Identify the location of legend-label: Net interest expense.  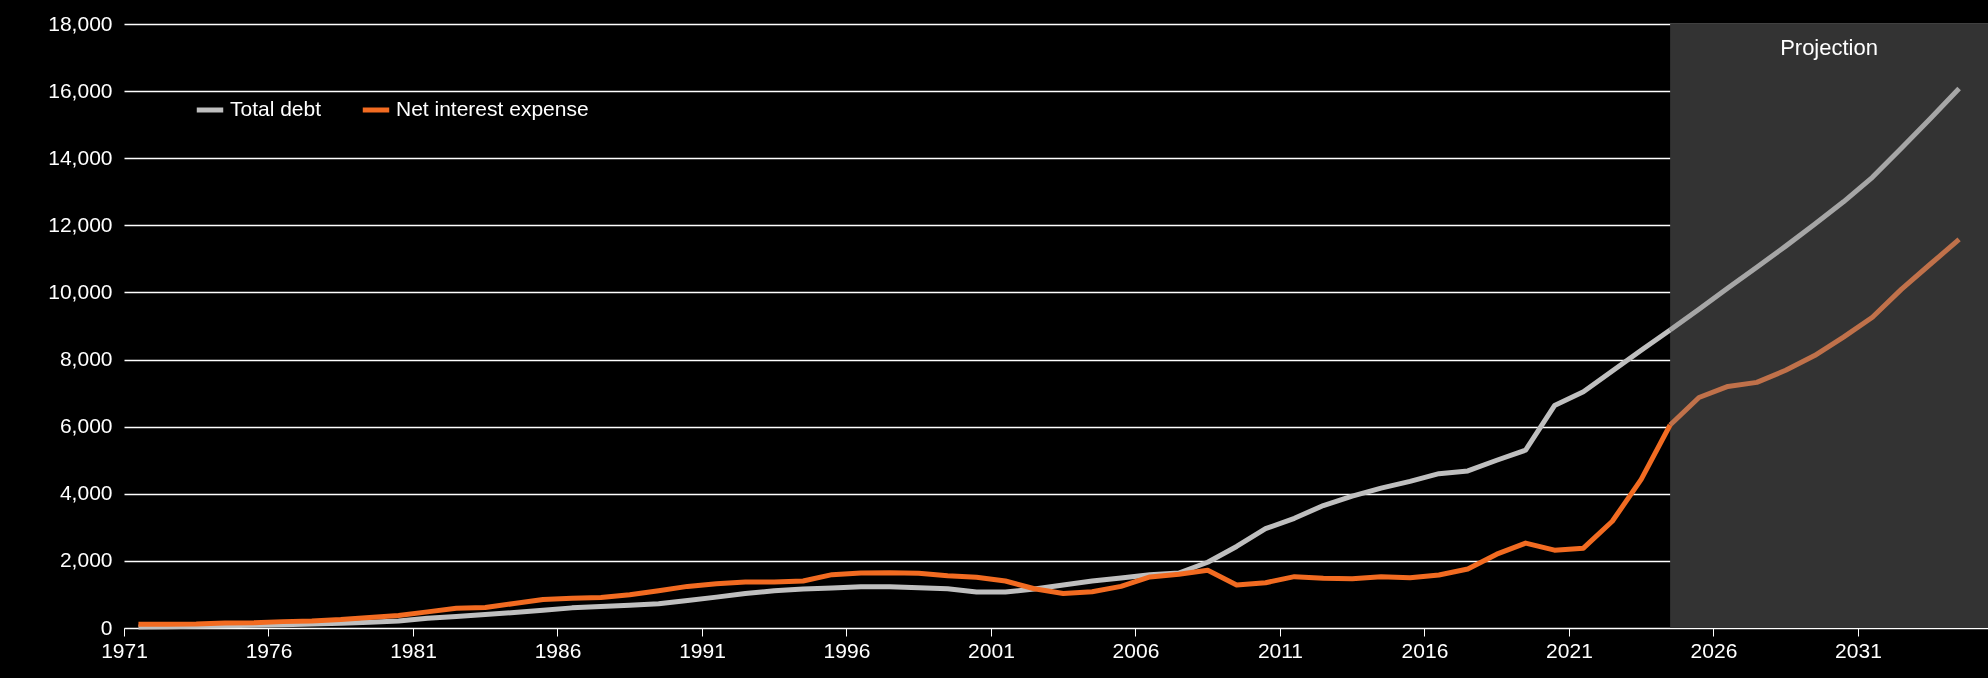
(492, 108).